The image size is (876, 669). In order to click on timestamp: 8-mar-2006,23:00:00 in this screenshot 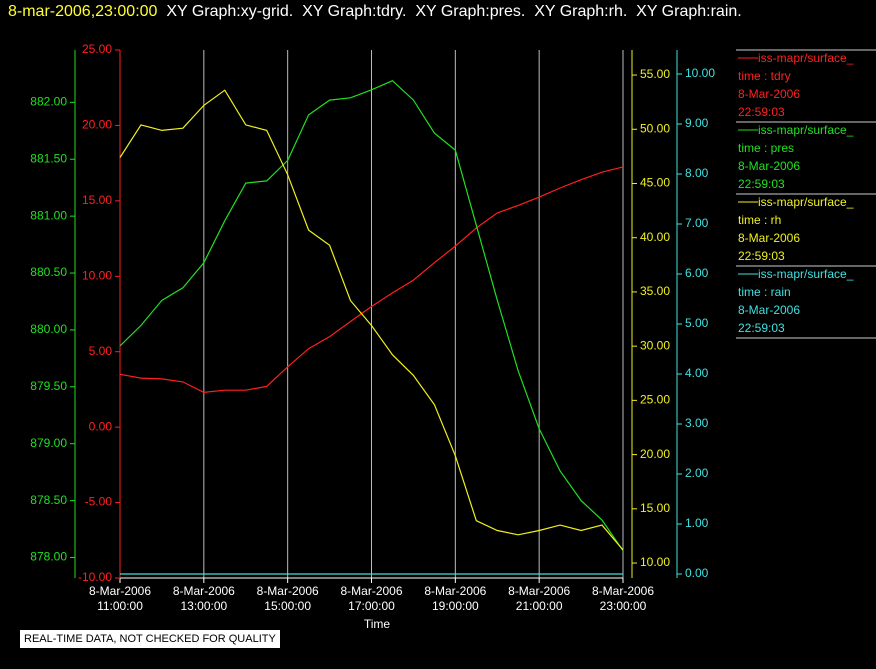, I will do `click(83, 11)`.